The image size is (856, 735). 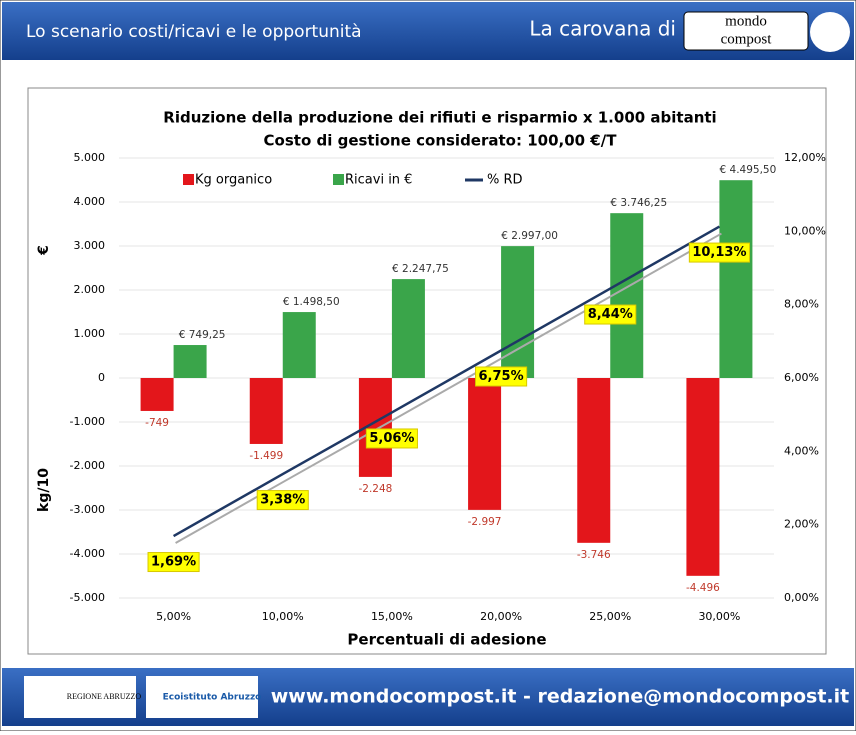 What do you see at coordinates (830, 32) in the screenshot?
I see `logo-circle` at bounding box center [830, 32].